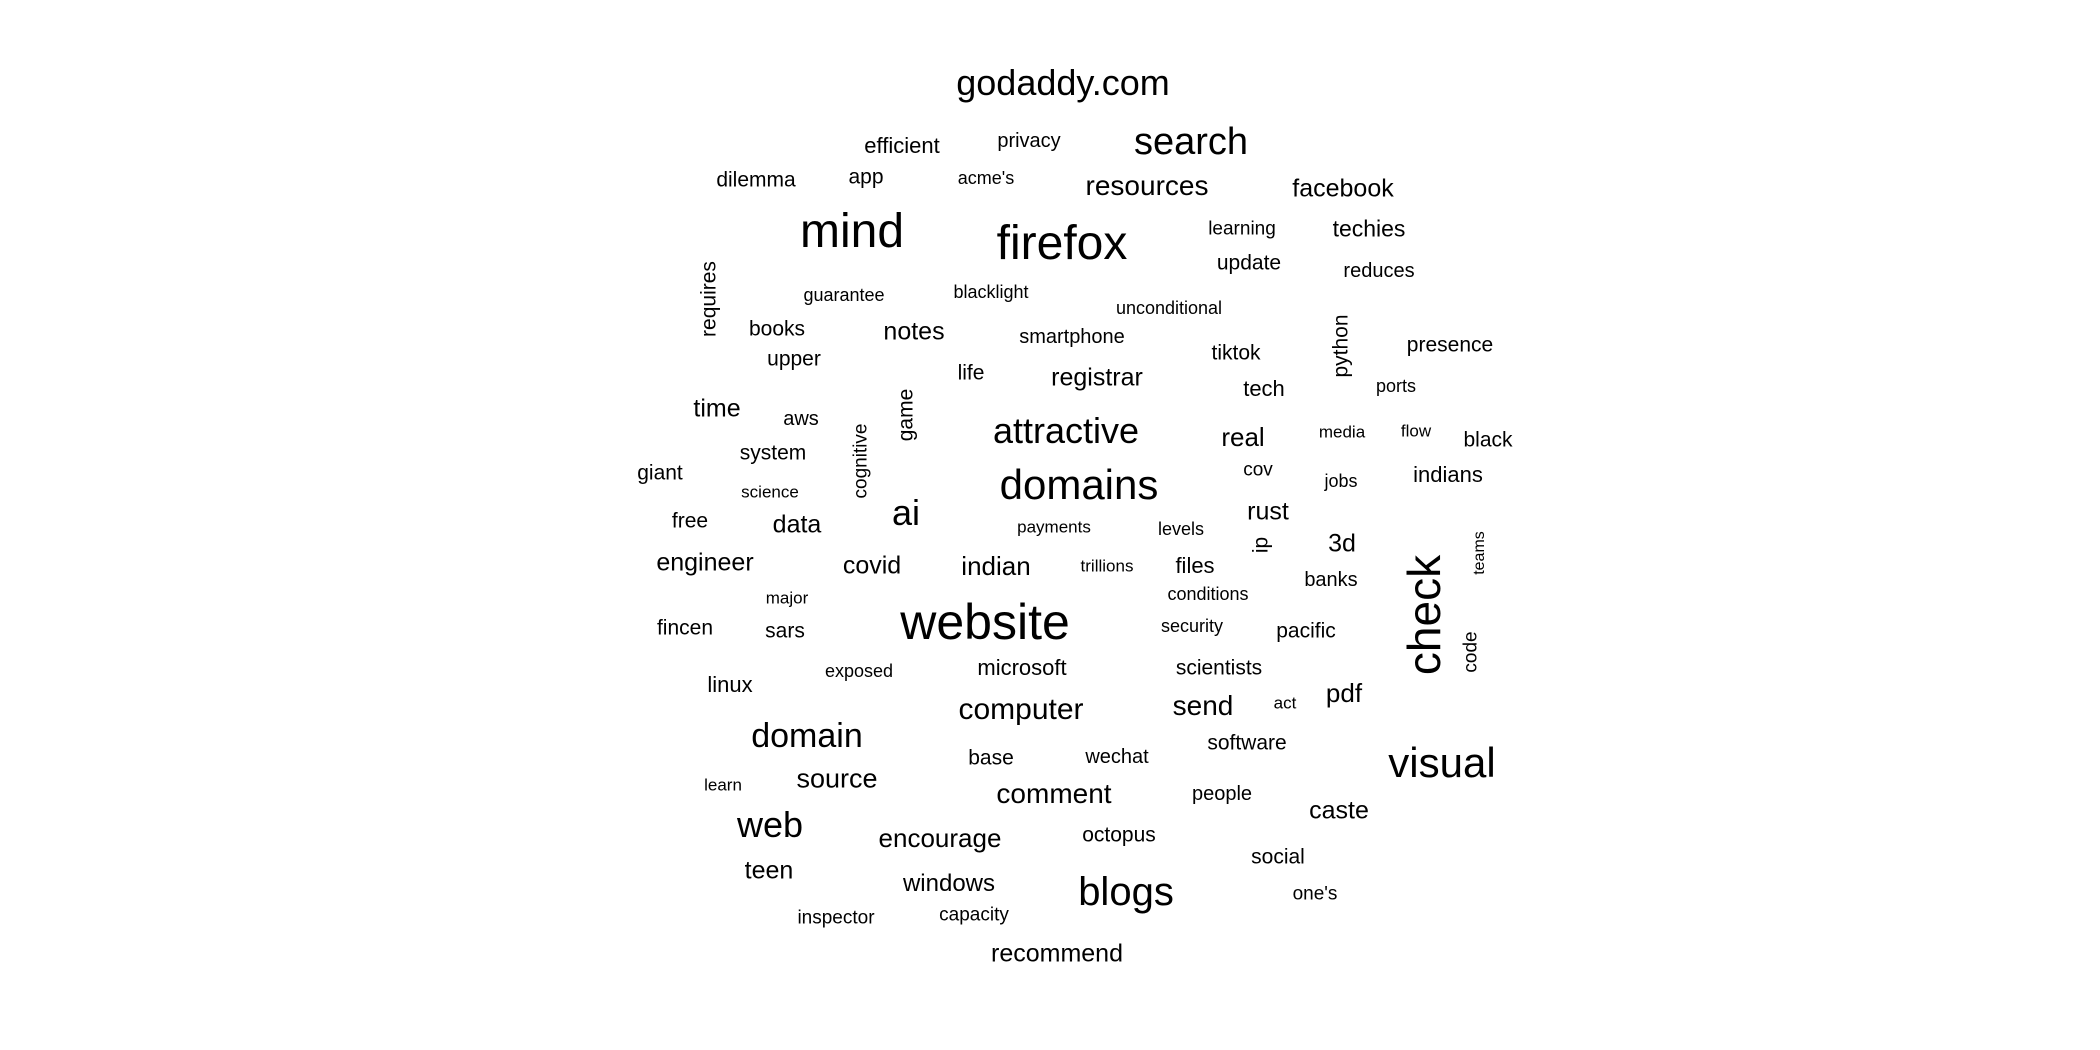 Image resolution: width=2100 pixels, height=1050 pixels. What do you see at coordinates (770, 824) in the screenshot?
I see `word-web: web` at bounding box center [770, 824].